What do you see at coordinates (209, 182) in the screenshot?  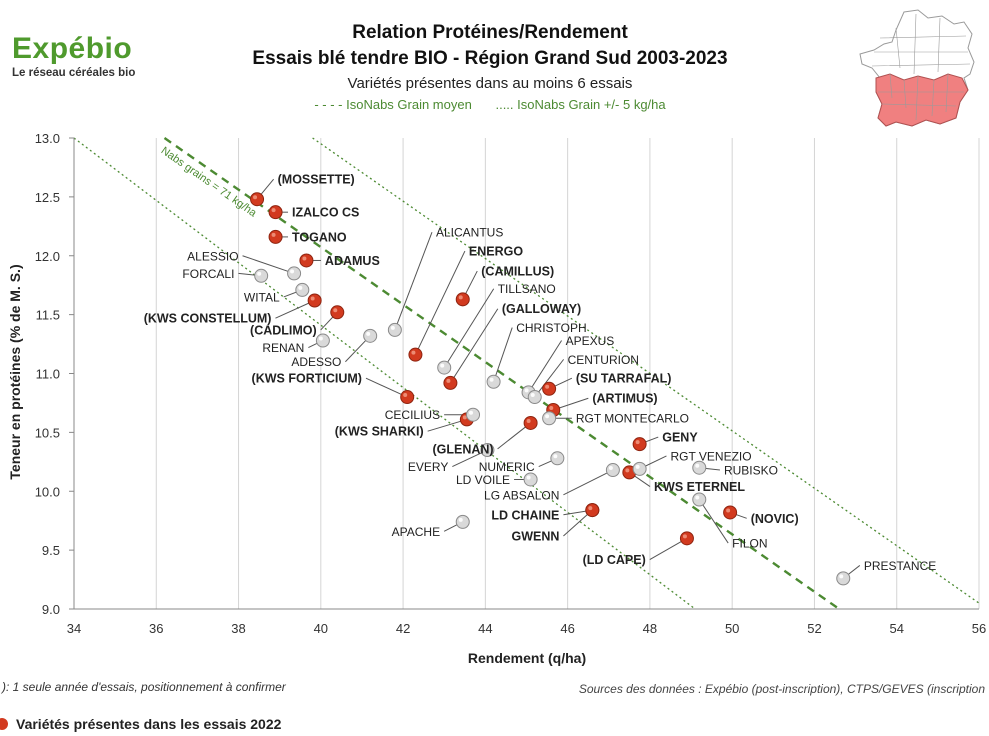 I see `iso-line-label: Nabs grains = 71 kg/ha` at bounding box center [209, 182].